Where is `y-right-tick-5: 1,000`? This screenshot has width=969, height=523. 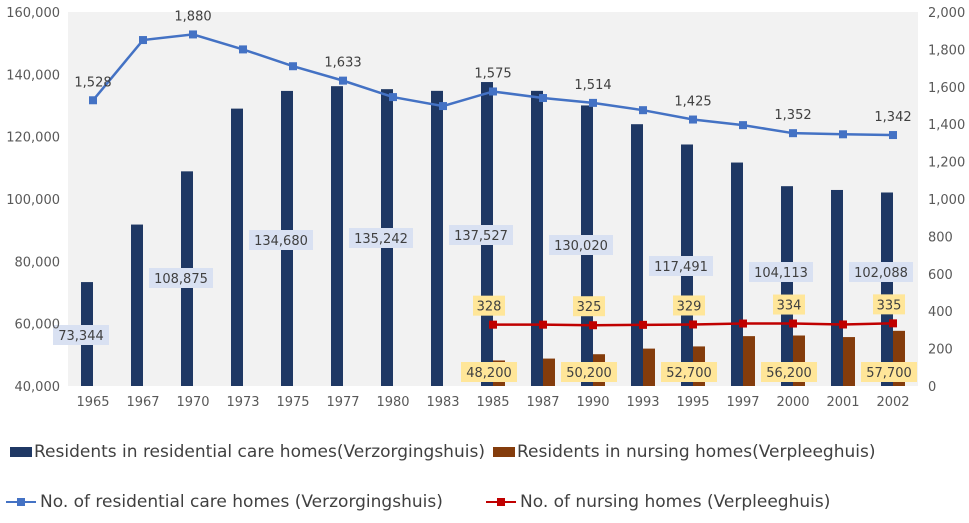
y-right-tick-5: 1,000 is located at coordinates (946, 200).